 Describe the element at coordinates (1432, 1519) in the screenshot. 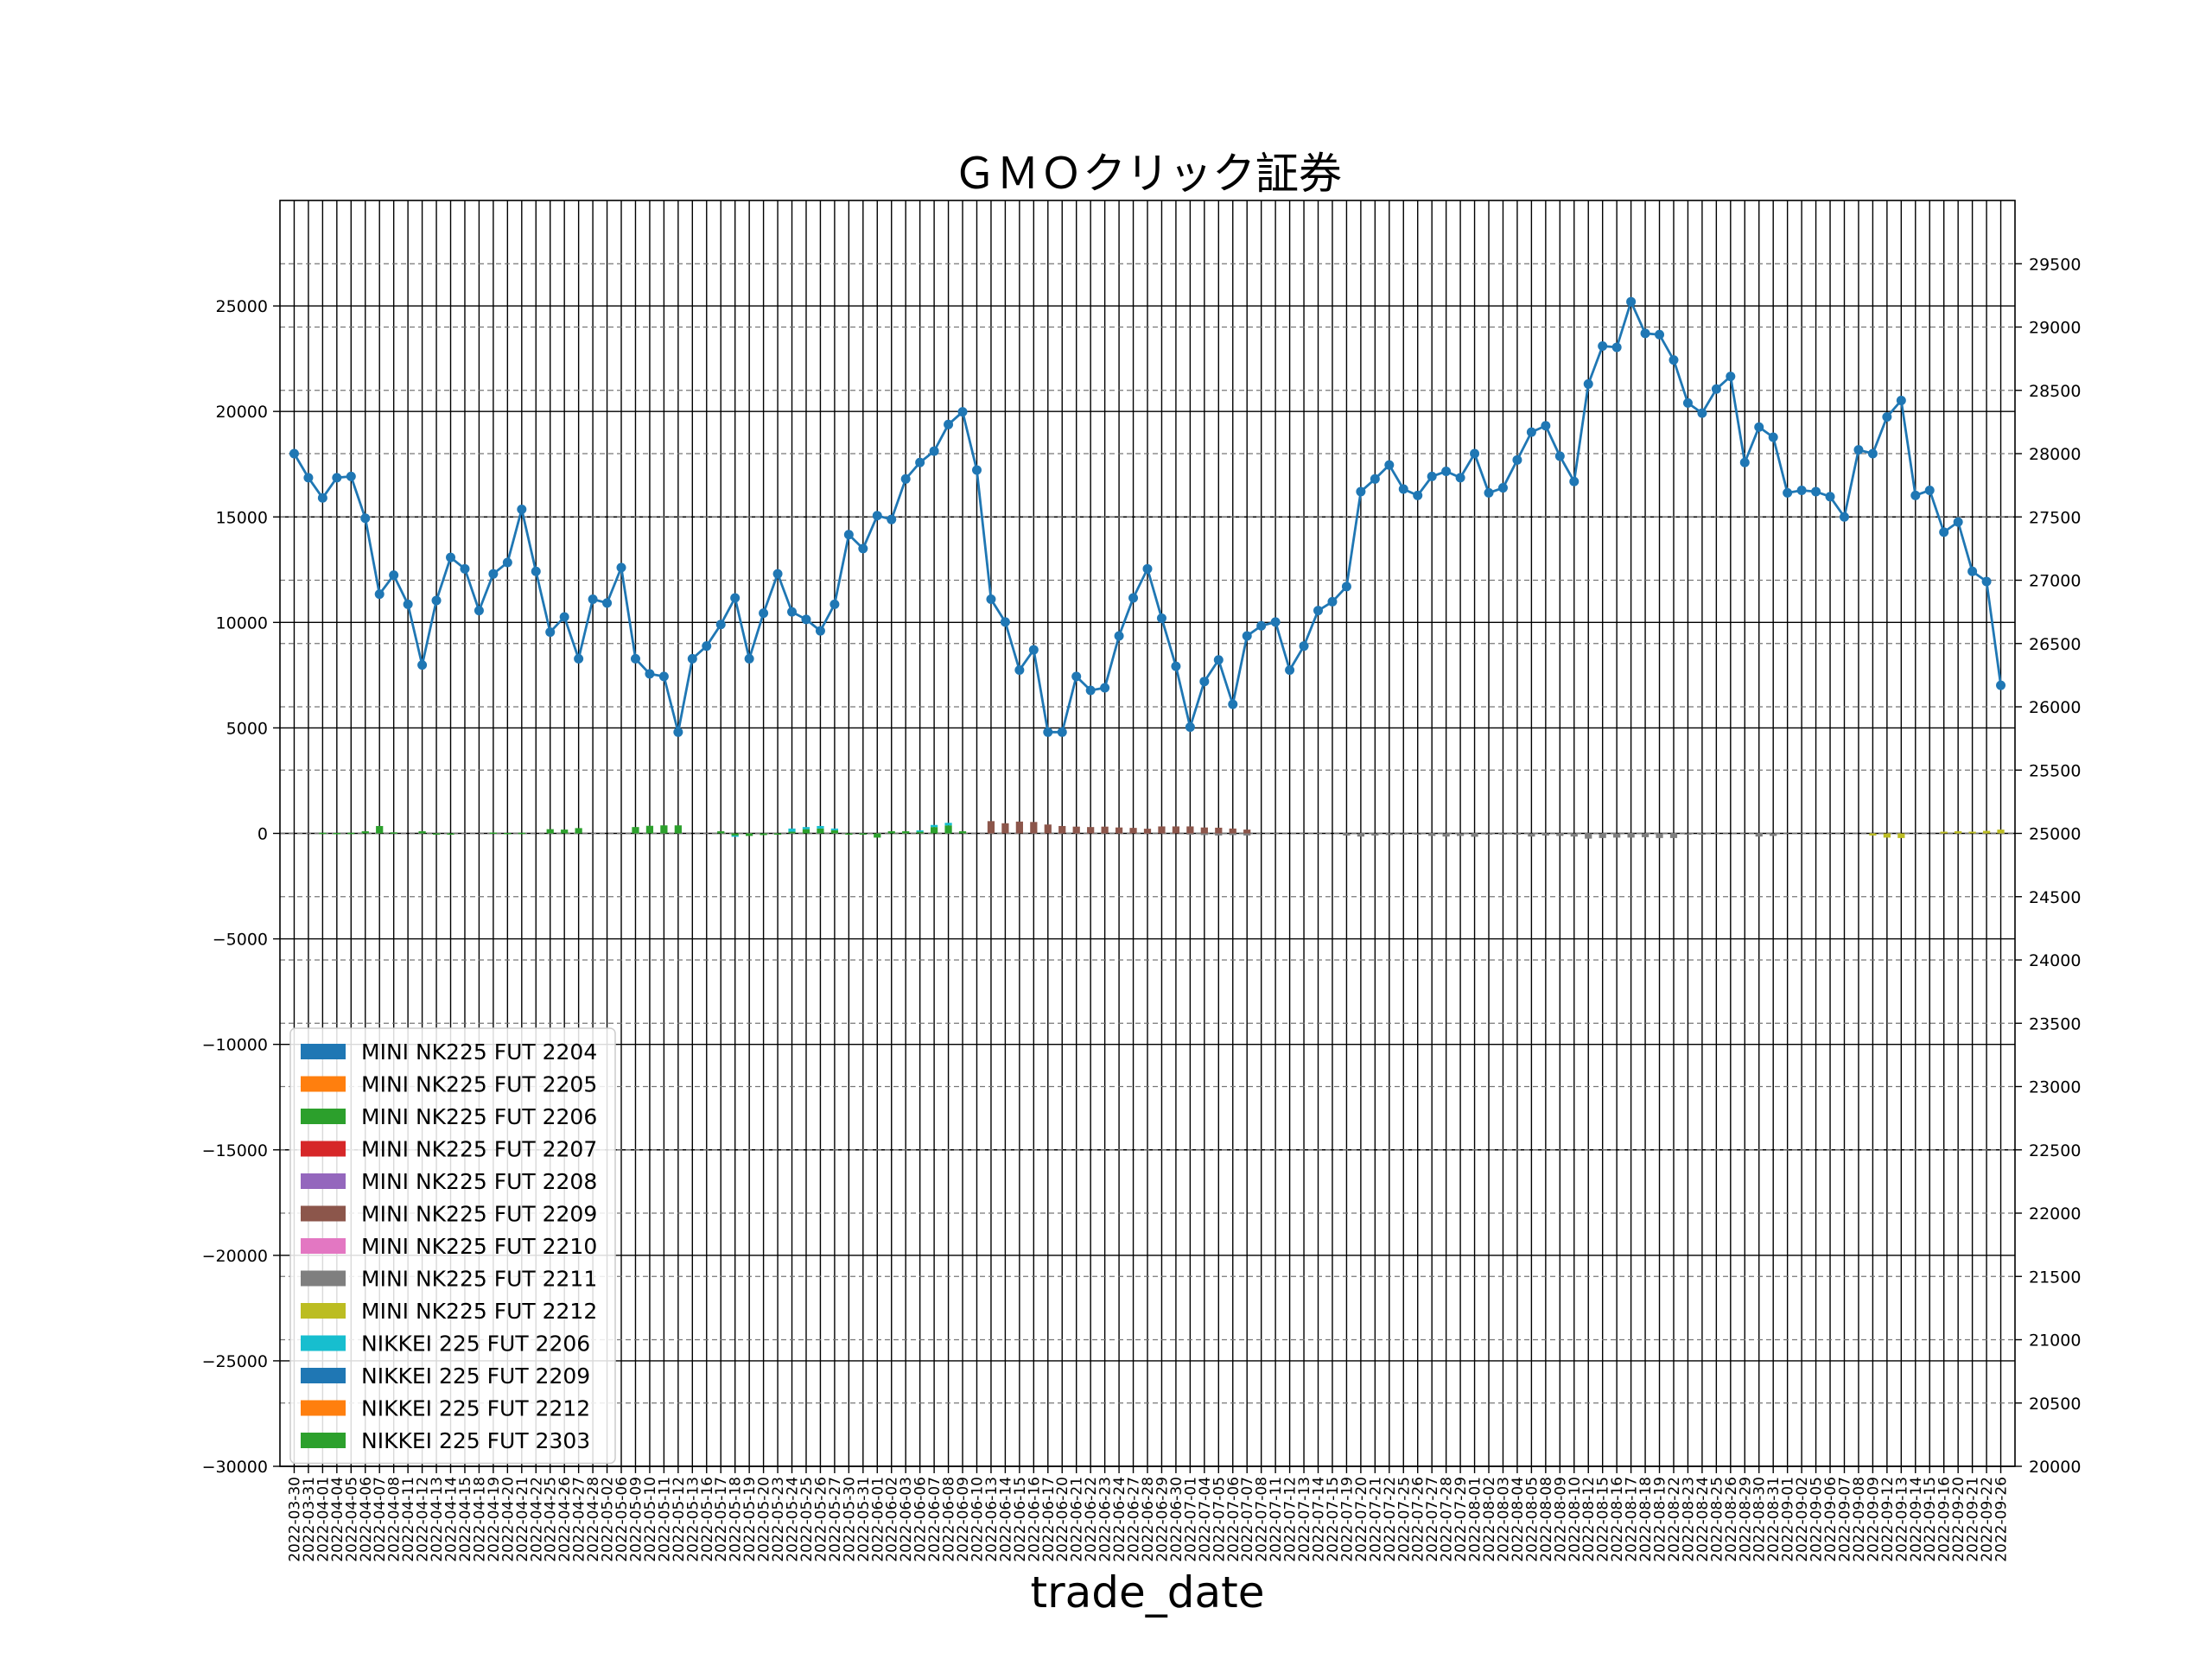

I see `x-tick-label: 2022-07-27` at that location.